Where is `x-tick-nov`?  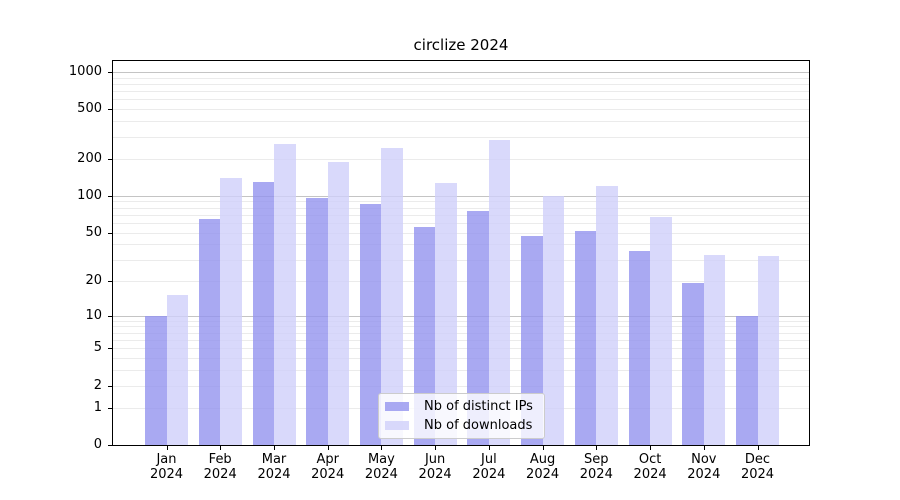 x-tick-nov is located at coordinates (704, 448).